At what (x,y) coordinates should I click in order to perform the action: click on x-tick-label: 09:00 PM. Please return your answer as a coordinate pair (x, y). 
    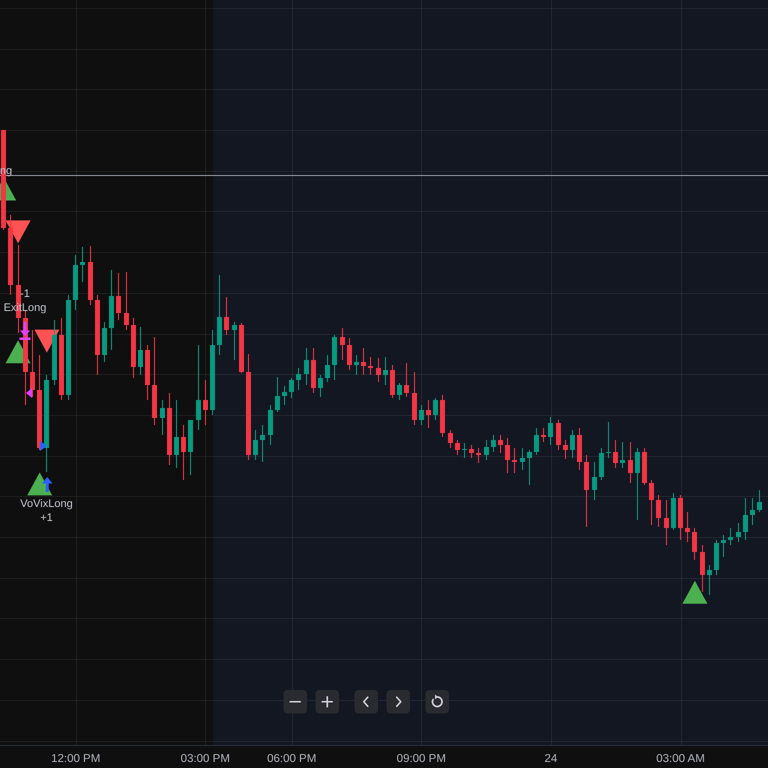
    Looking at the image, I should click on (421, 759).